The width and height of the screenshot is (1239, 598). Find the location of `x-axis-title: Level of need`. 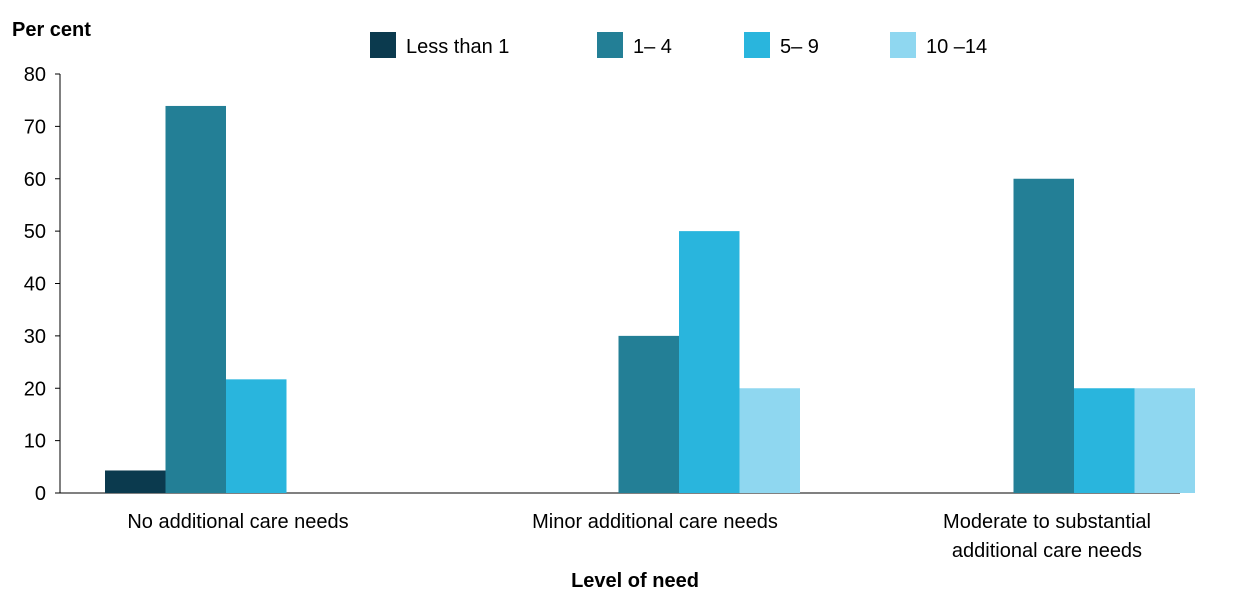

x-axis-title: Level of need is located at coordinates (635, 581).